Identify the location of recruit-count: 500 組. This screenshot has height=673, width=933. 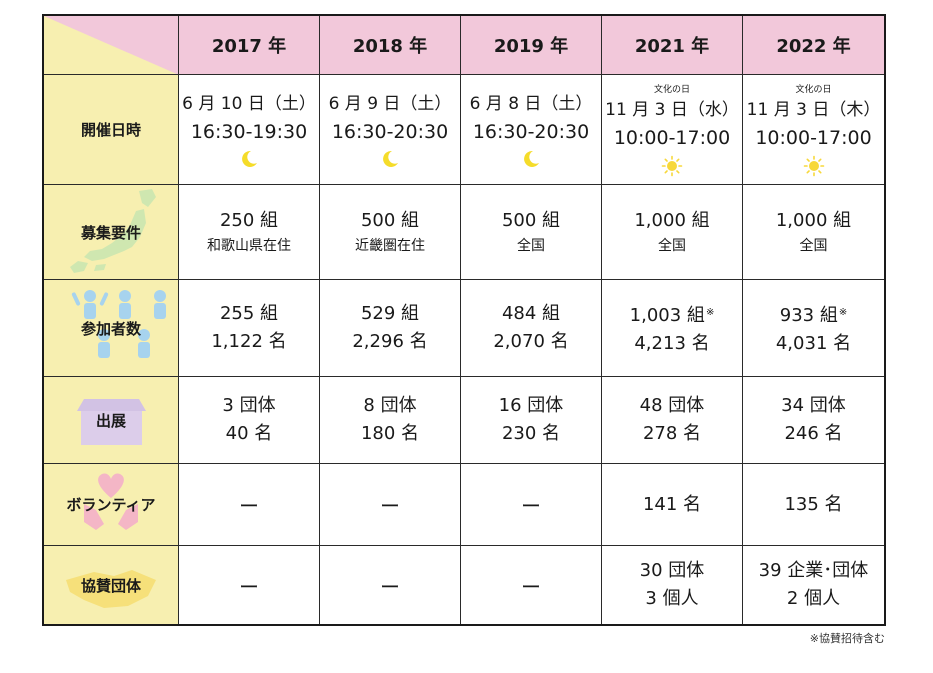
(390, 220).